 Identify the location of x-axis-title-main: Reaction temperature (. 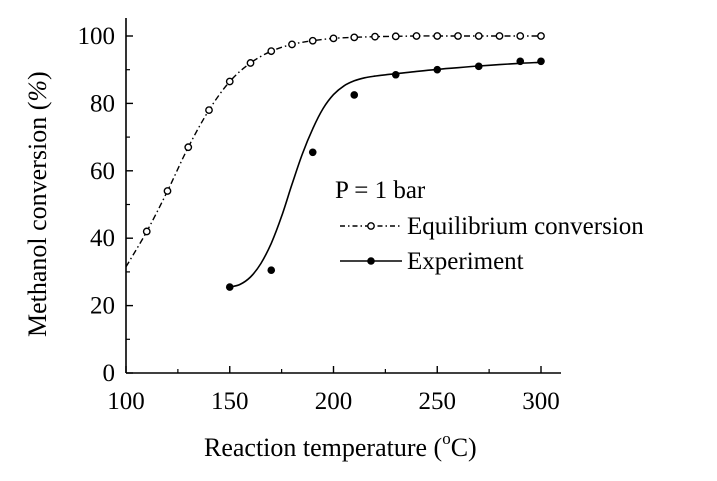
(323, 447).